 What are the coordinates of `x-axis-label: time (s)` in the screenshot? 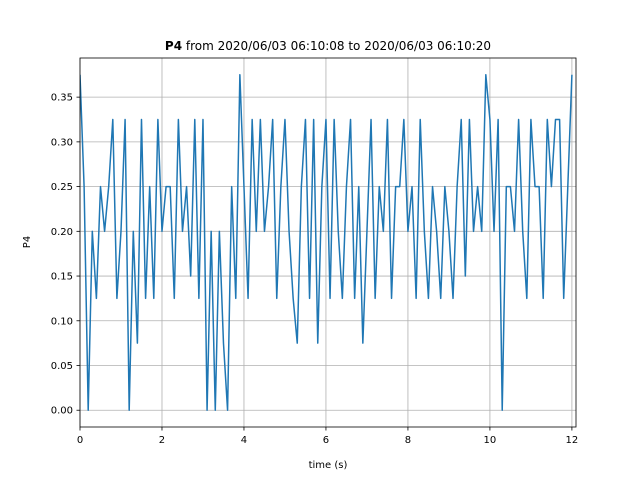 It's located at (328, 465).